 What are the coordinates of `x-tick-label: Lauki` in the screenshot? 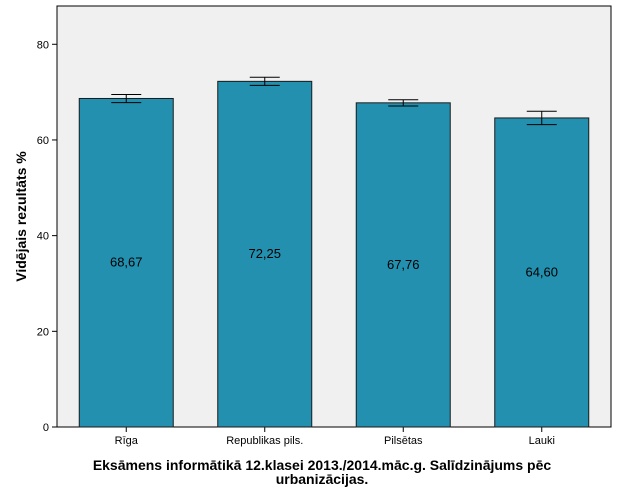 It's located at (542, 441).